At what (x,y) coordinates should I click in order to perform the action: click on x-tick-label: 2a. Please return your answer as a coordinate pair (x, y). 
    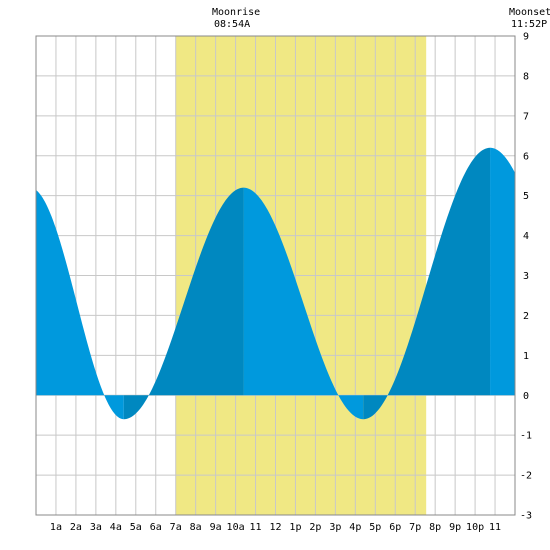
    Looking at the image, I should click on (76, 527).